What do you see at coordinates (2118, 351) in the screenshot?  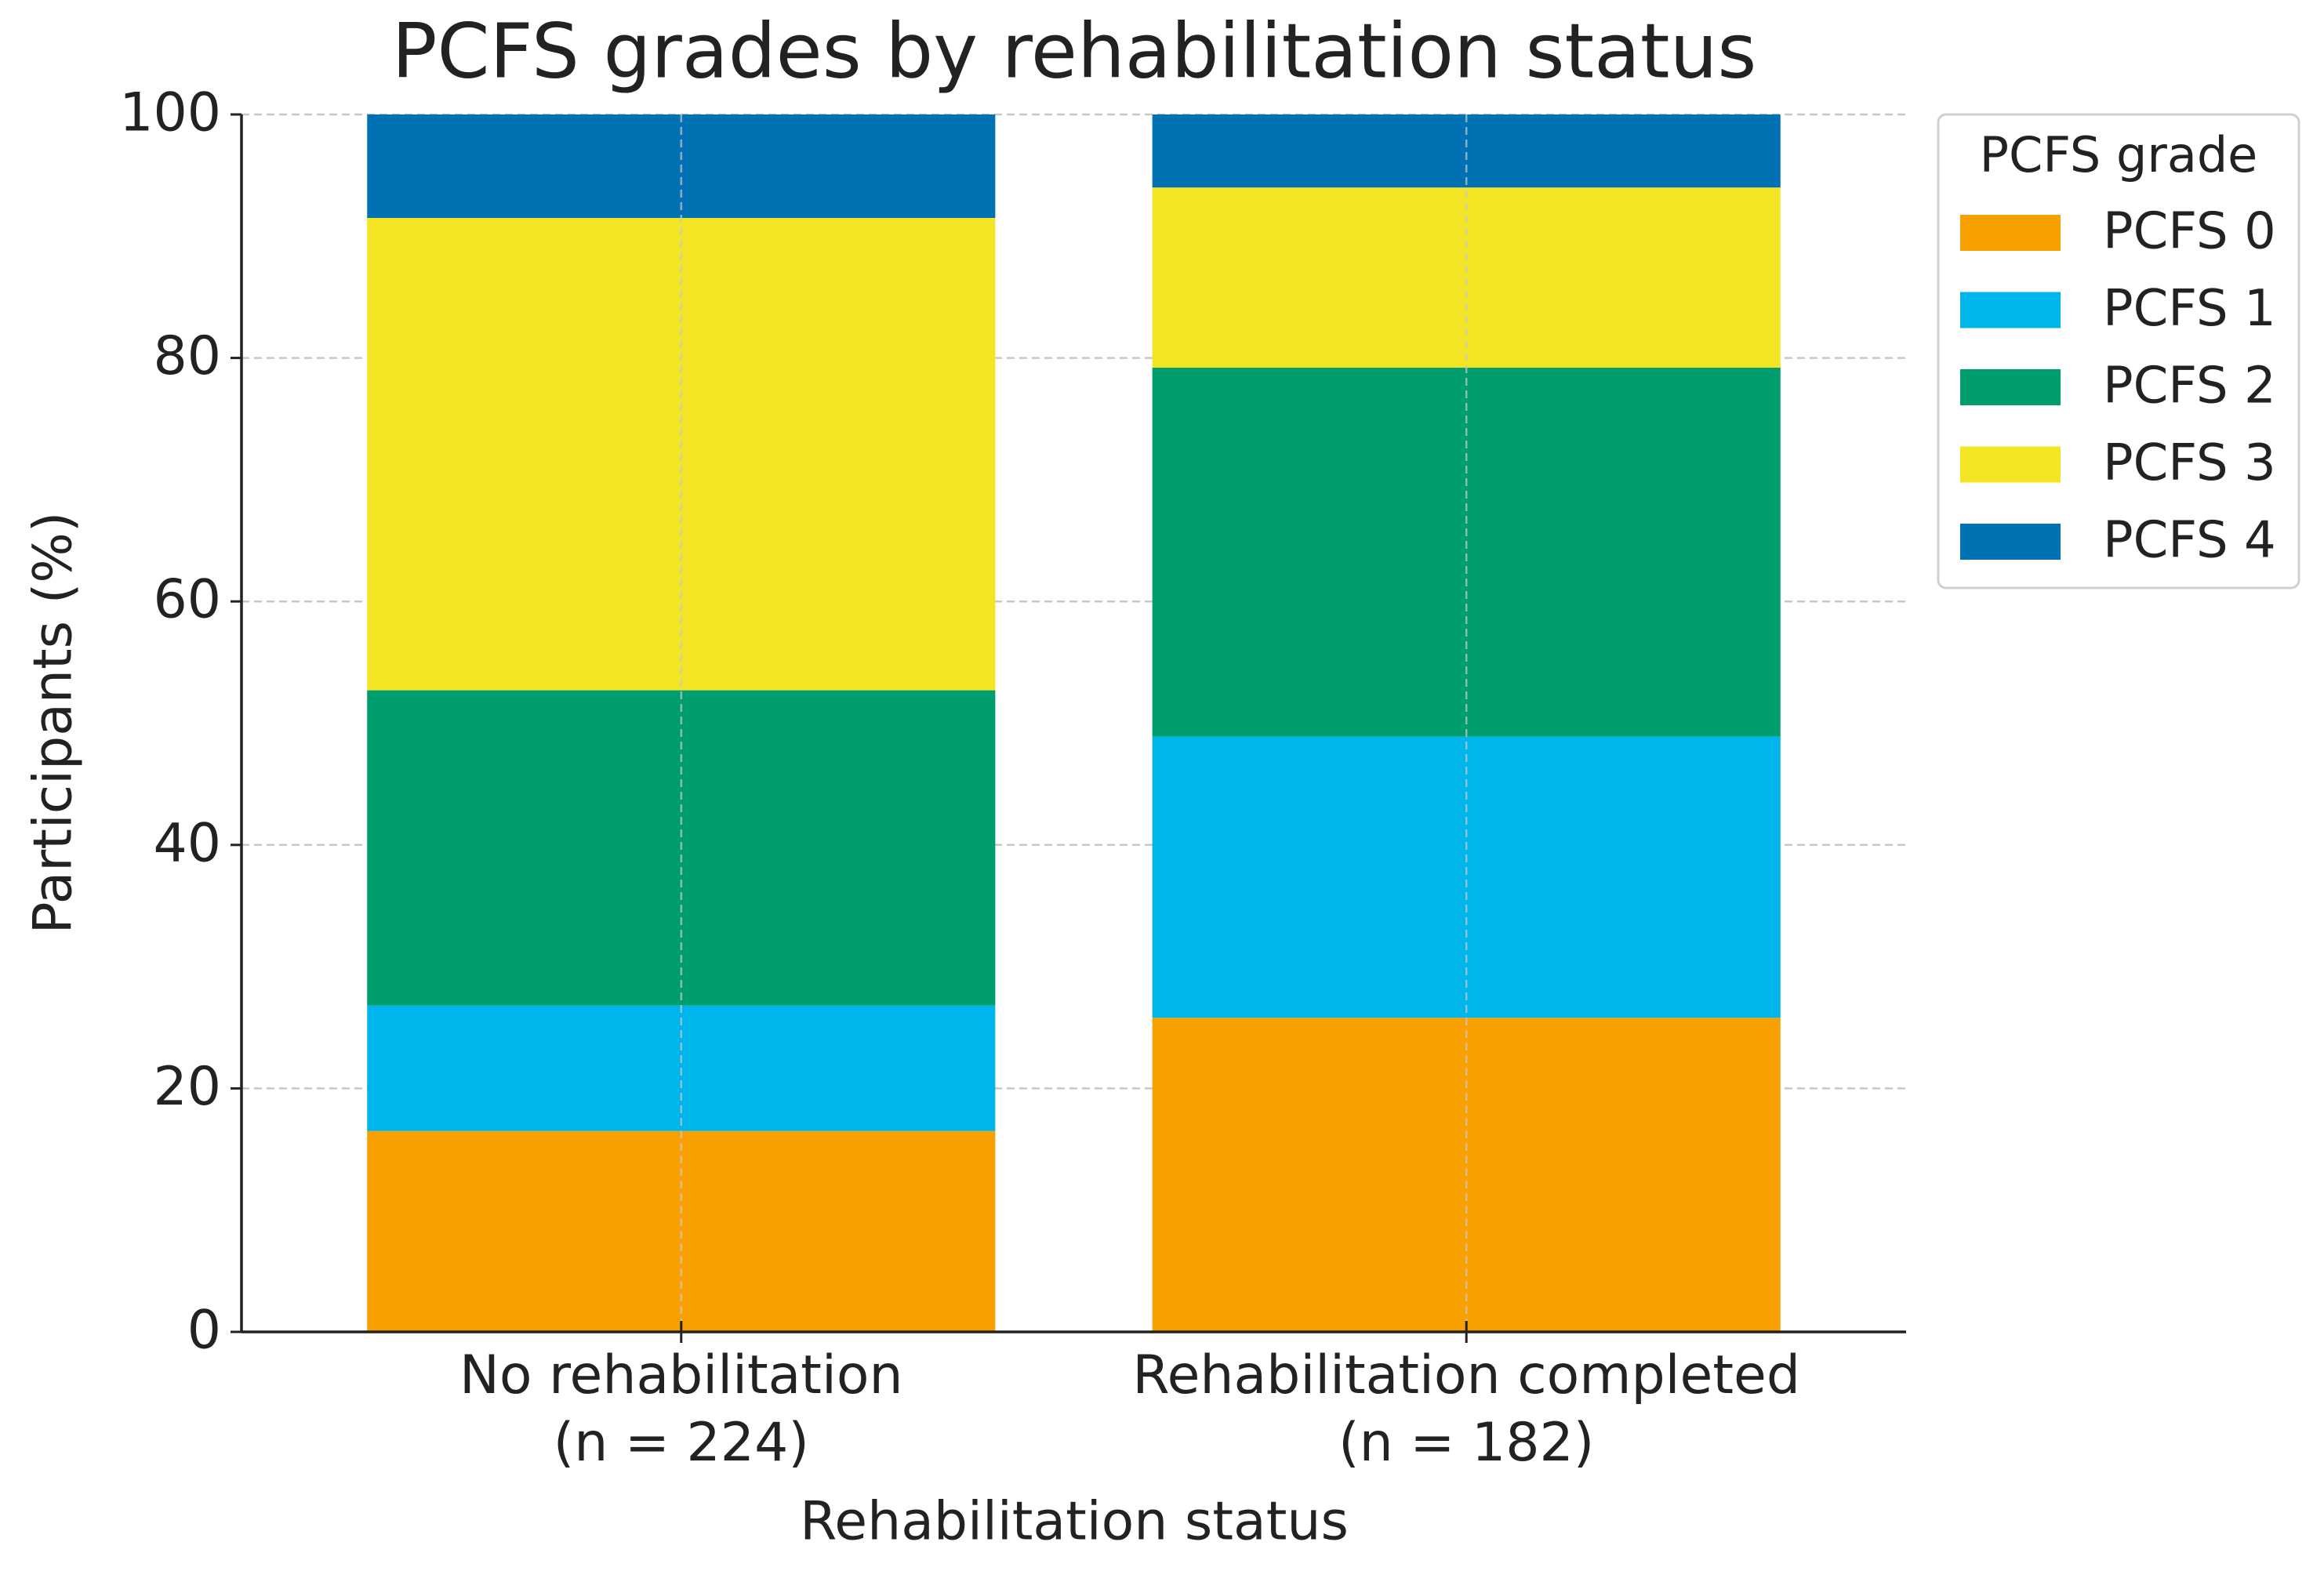 I see `legend: PCFS grade PCFS 0 PCFS 1 PCFS 2 PCFS 3 PCFS 4` at bounding box center [2118, 351].